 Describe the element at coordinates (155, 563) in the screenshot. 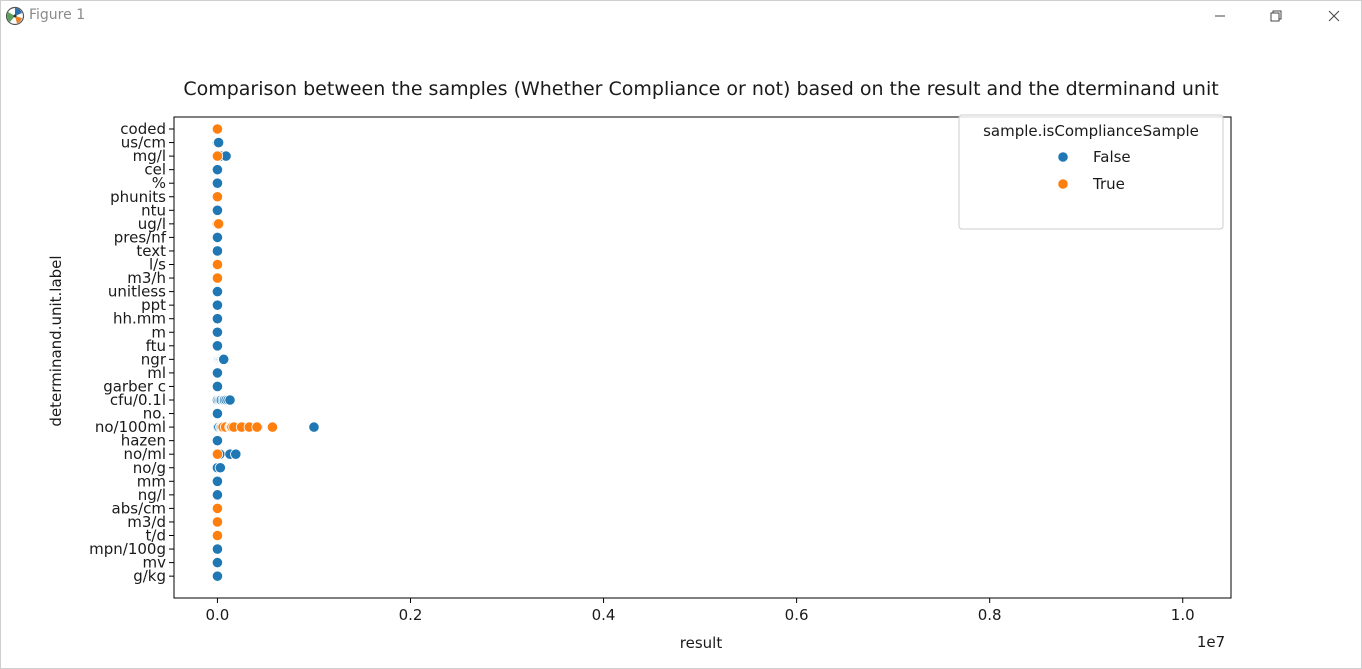

I see `y-tick-label: mv` at that location.